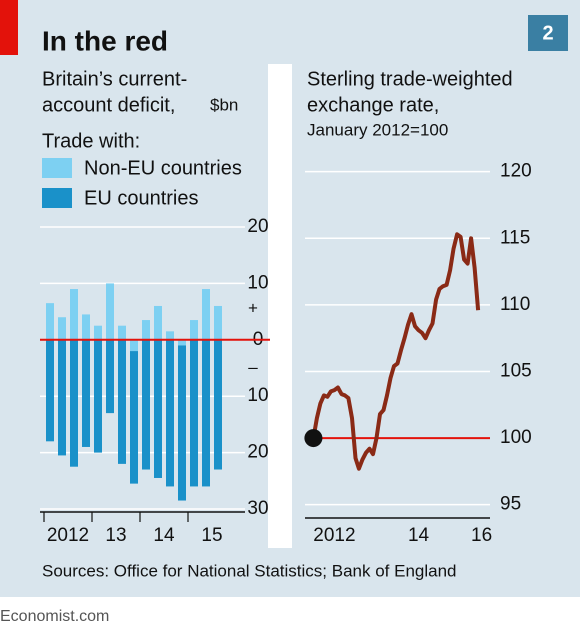 This screenshot has height=634, width=580. What do you see at coordinates (373, 105) in the screenshot?
I see `panel-title: exchange rate,` at bounding box center [373, 105].